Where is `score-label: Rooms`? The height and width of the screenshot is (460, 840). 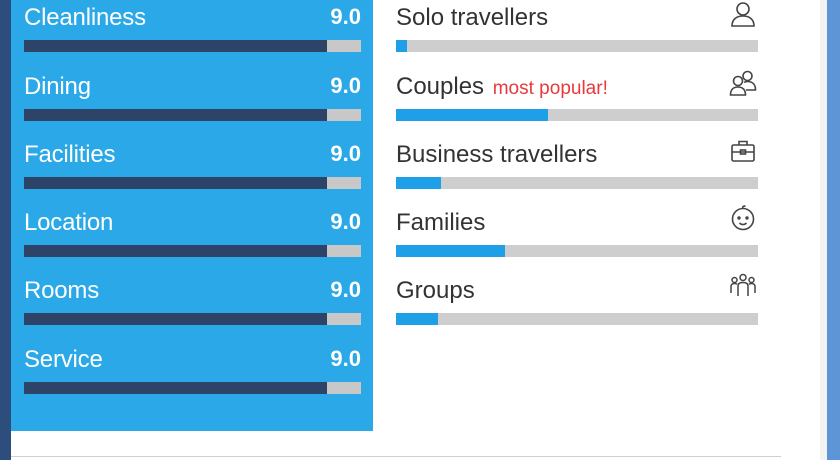
score-label: Rooms is located at coordinates (62, 290).